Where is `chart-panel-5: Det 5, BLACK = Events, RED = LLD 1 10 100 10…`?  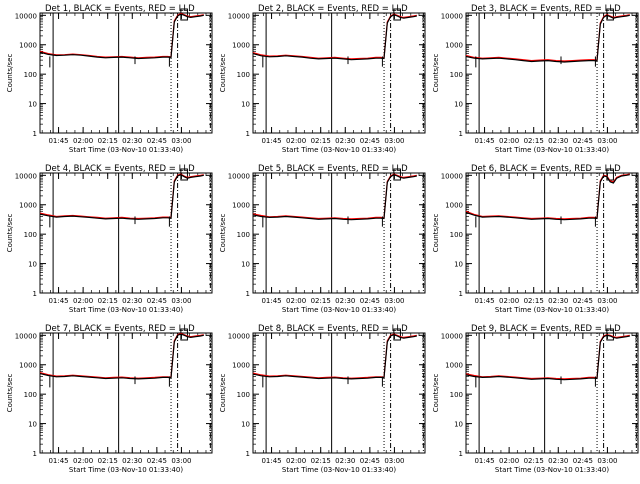 chart-panel-5: Det 5, BLACK = Events, RED = LLD 1 10 100 10… is located at coordinates (322, 239).